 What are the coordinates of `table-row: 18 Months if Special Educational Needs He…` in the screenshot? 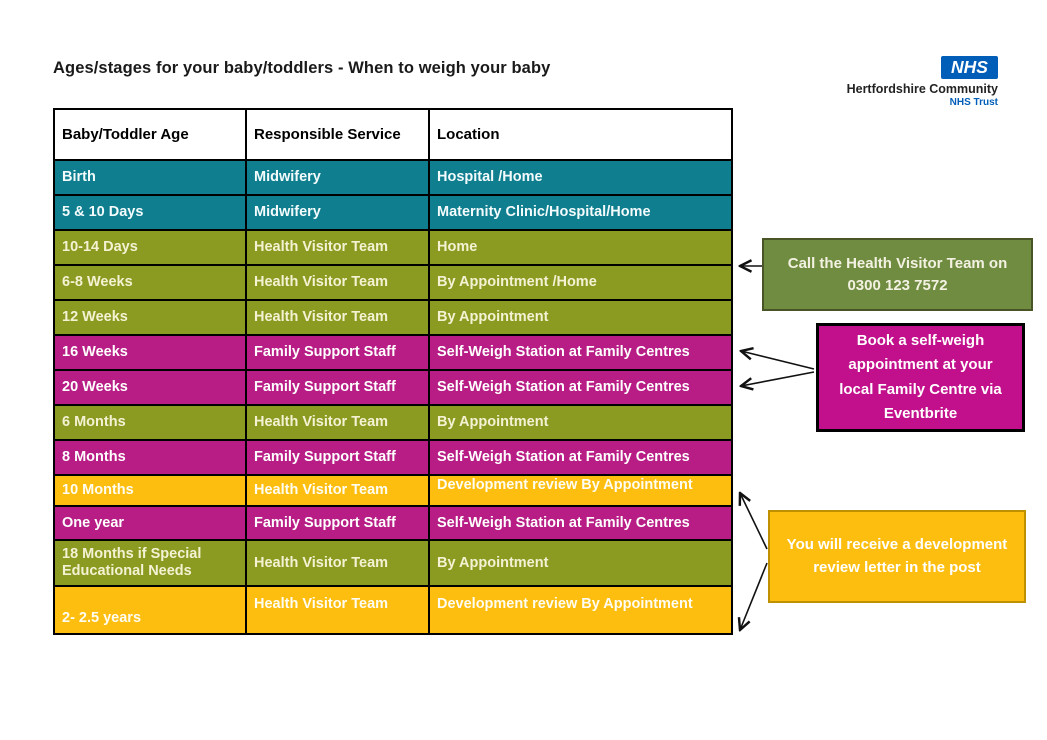 It's located at (393, 563).